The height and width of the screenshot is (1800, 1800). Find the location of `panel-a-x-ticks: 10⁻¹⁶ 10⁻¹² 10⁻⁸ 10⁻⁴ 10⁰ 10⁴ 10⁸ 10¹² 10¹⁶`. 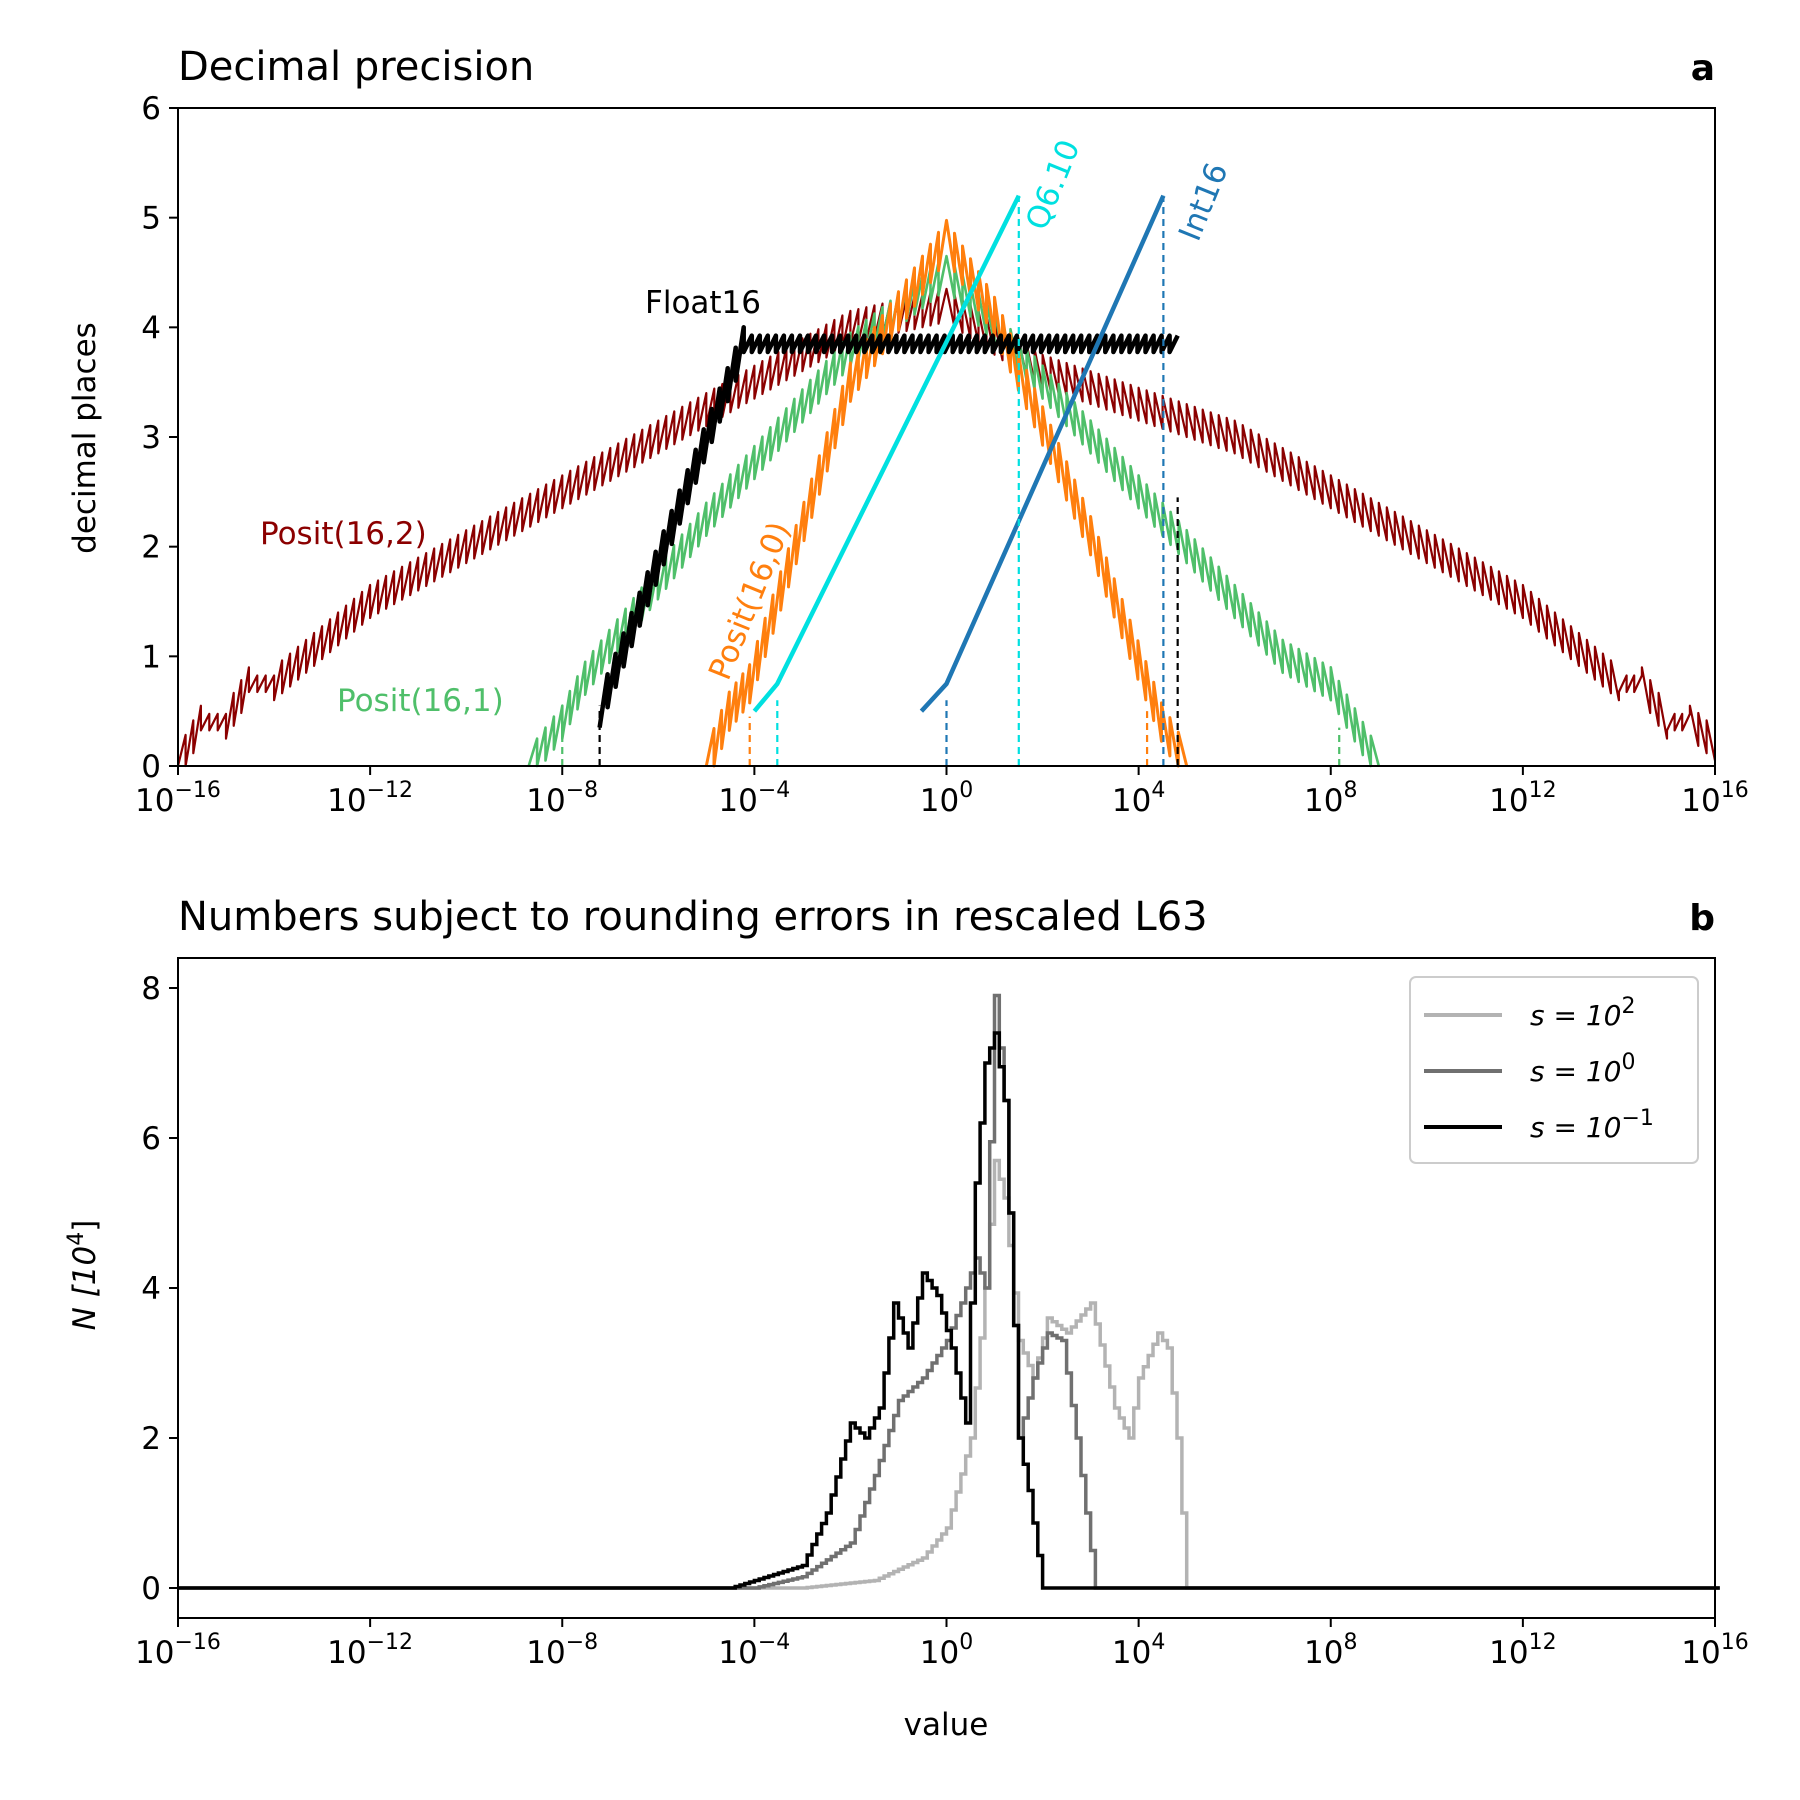

panel-a-x-ticks: 10⁻¹⁶ 10⁻¹² 10⁻⁸ 10⁻⁴ 10⁰ 10⁴ 10⁸ 10¹² 10¹⁶ is located at coordinates (942, 792).